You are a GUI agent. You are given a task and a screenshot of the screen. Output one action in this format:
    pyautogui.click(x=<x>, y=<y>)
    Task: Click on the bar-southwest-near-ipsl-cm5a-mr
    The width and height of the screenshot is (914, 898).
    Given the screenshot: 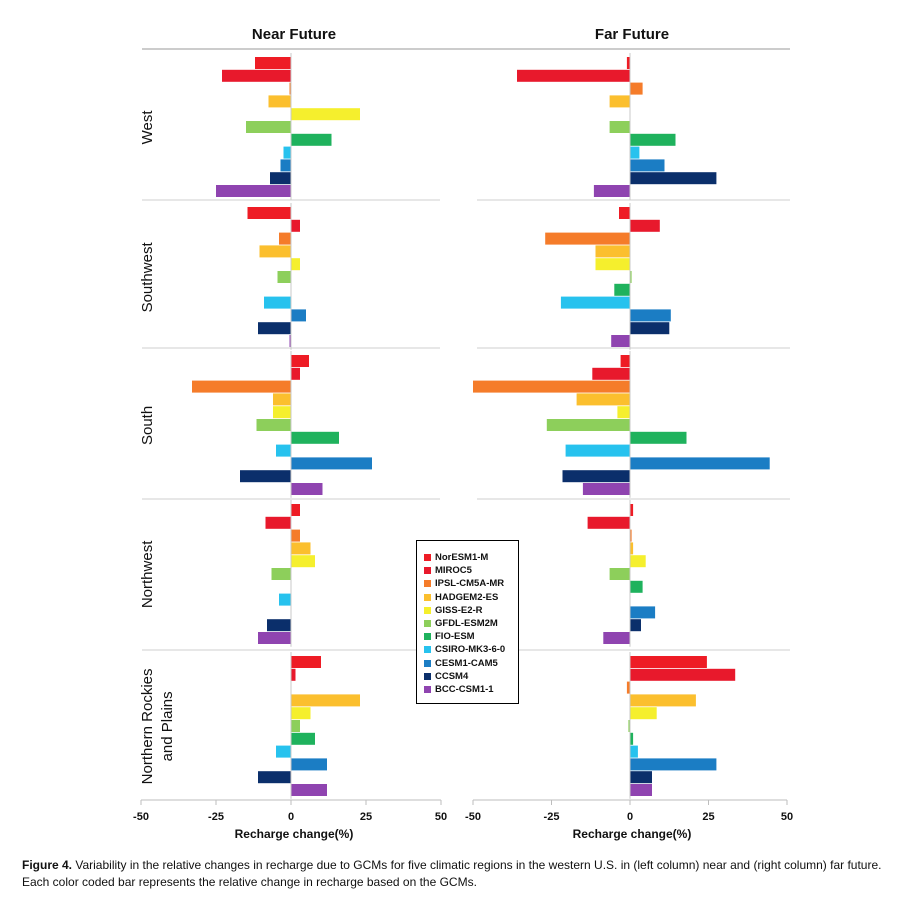 What is the action you would take?
    pyautogui.click(x=285, y=238)
    